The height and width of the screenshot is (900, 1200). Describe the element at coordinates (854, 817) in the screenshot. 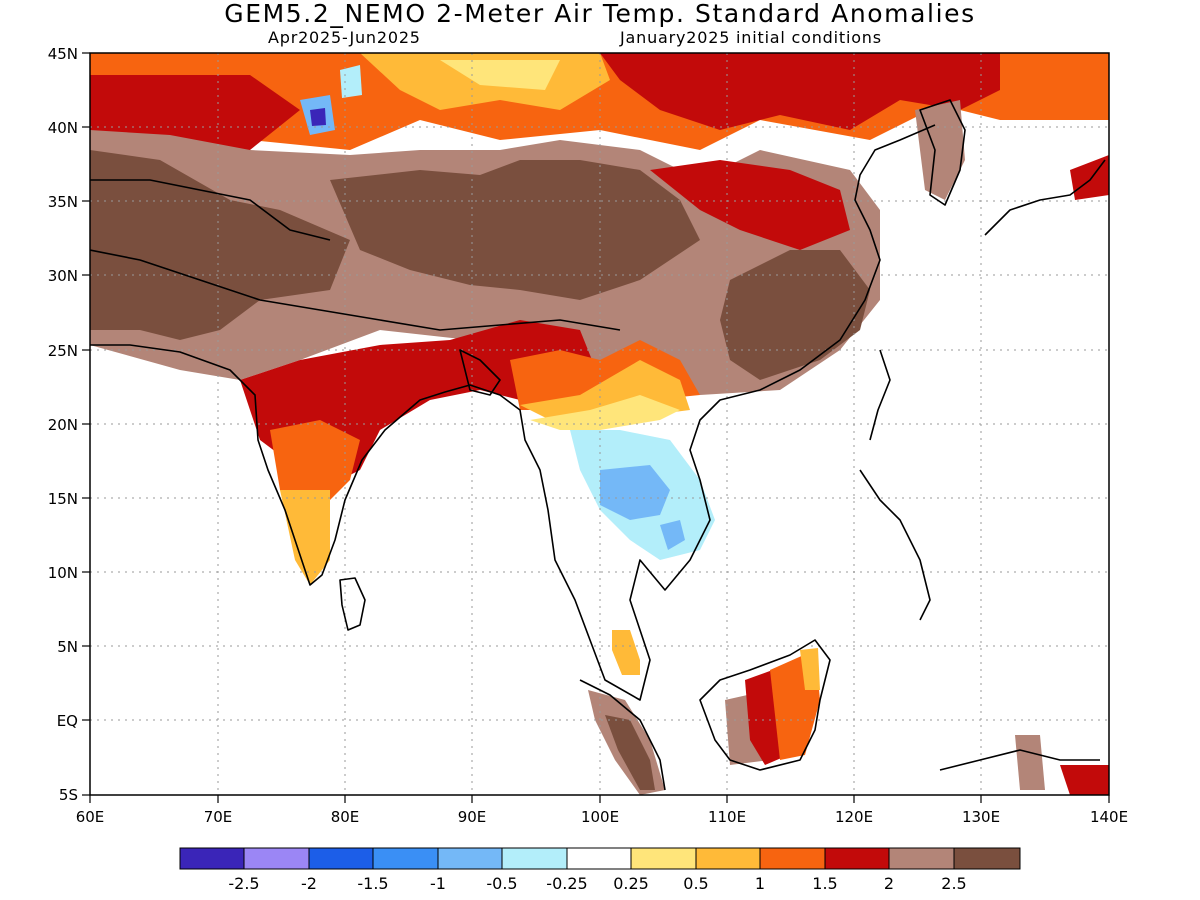

I see `lon-label: 120E` at that location.